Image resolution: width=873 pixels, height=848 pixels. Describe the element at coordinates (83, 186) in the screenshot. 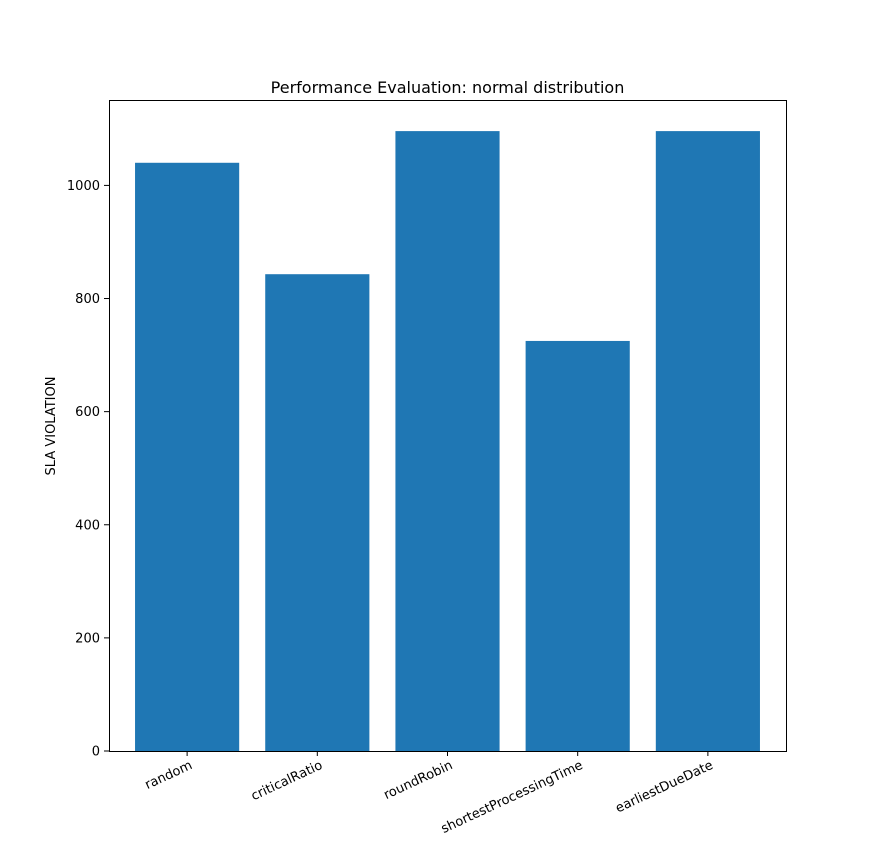

I see `y-tick-label: 1000` at that location.